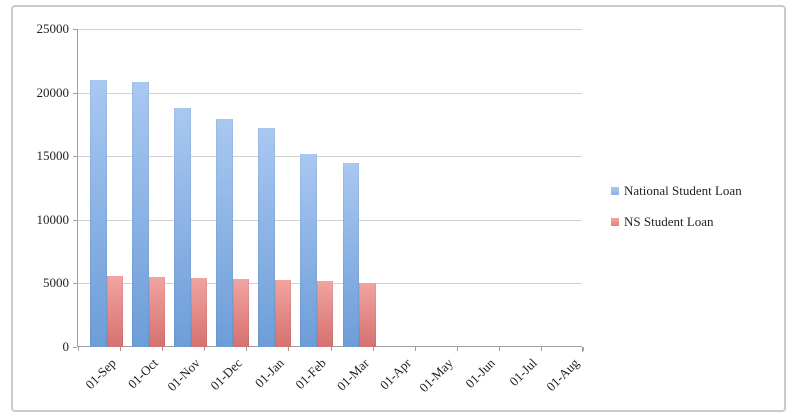 This screenshot has width=800, height=420. What do you see at coordinates (669, 221) in the screenshot?
I see `legend-label: NS Student Loan` at bounding box center [669, 221].